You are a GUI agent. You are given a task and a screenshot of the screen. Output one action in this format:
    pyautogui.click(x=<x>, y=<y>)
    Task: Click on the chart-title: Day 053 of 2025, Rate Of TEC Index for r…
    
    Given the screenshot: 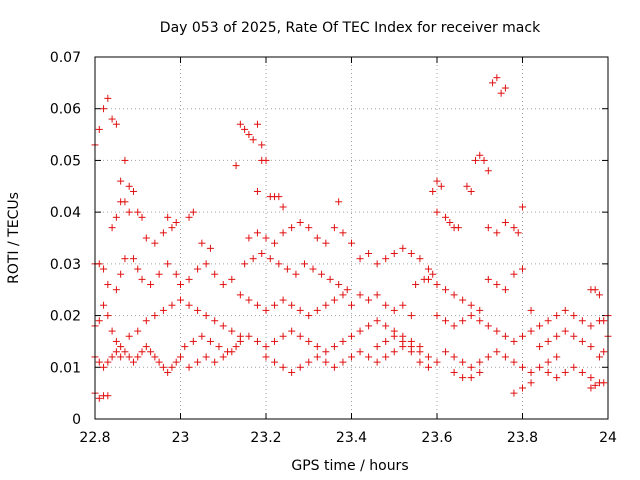 What is the action you would take?
    pyautogui.click(x=350, y=28)
    